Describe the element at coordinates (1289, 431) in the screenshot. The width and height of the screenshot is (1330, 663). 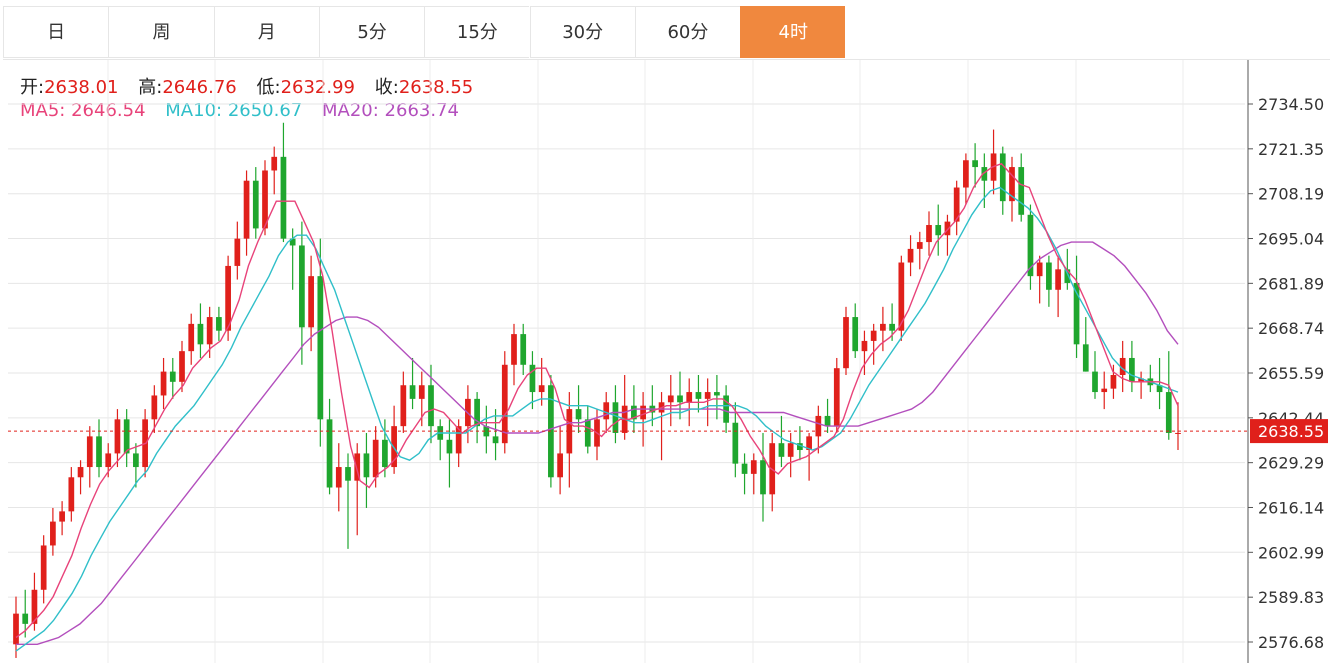
I see `last-price-badge` at that location.